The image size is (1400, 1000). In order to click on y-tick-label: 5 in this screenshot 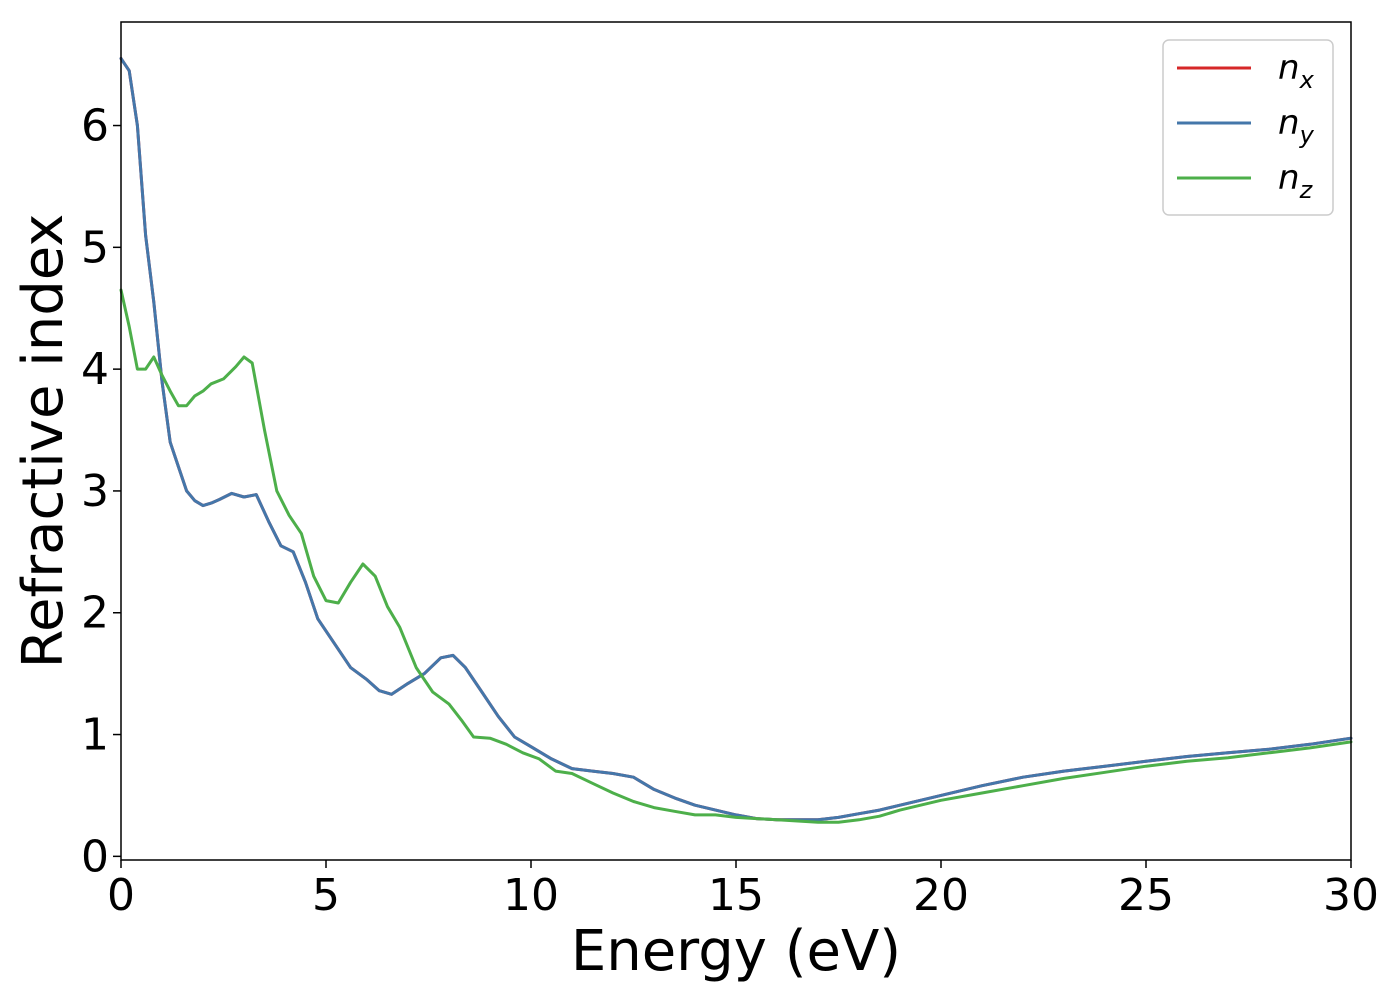, I will do `click(95, 247)`.